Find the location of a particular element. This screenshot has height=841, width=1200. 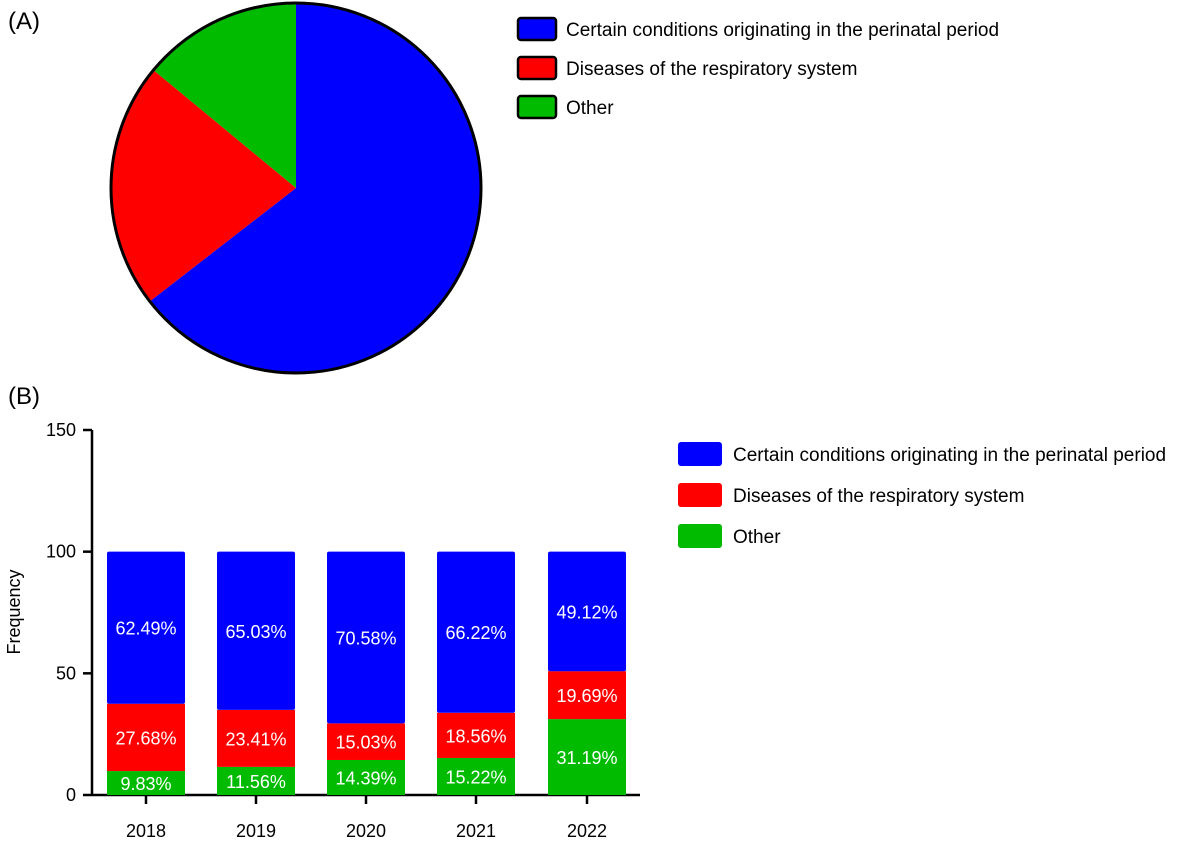

bar-label-2020-diseases-of-the-respiratory-system: 15.03% is located at coordinates (365, 743).